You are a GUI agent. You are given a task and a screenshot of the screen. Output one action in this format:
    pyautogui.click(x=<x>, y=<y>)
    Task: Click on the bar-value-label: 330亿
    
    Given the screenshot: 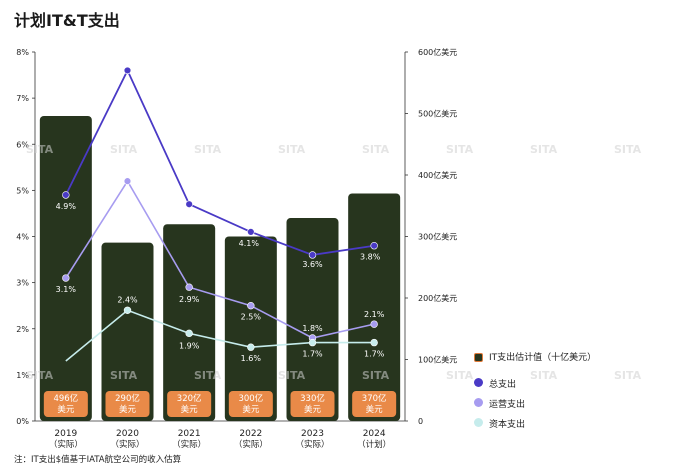 What is the action you would take?
    pyautogui.click(x=312, y=398)
    